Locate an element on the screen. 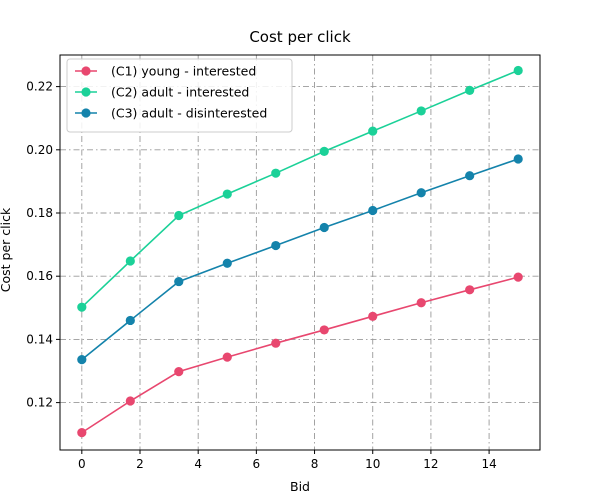  legend-box is located at coordinates (179, 95).